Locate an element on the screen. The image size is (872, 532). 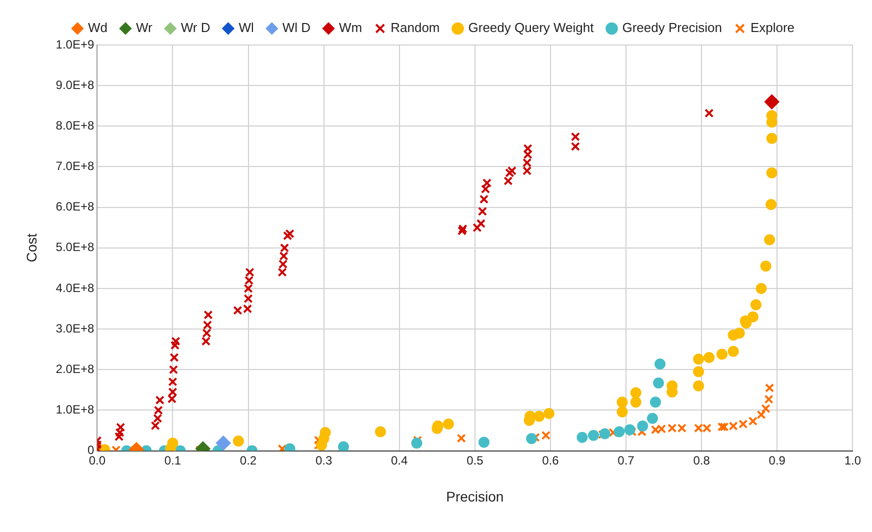
legend-label: Wr is located at coordinates (145, 28).